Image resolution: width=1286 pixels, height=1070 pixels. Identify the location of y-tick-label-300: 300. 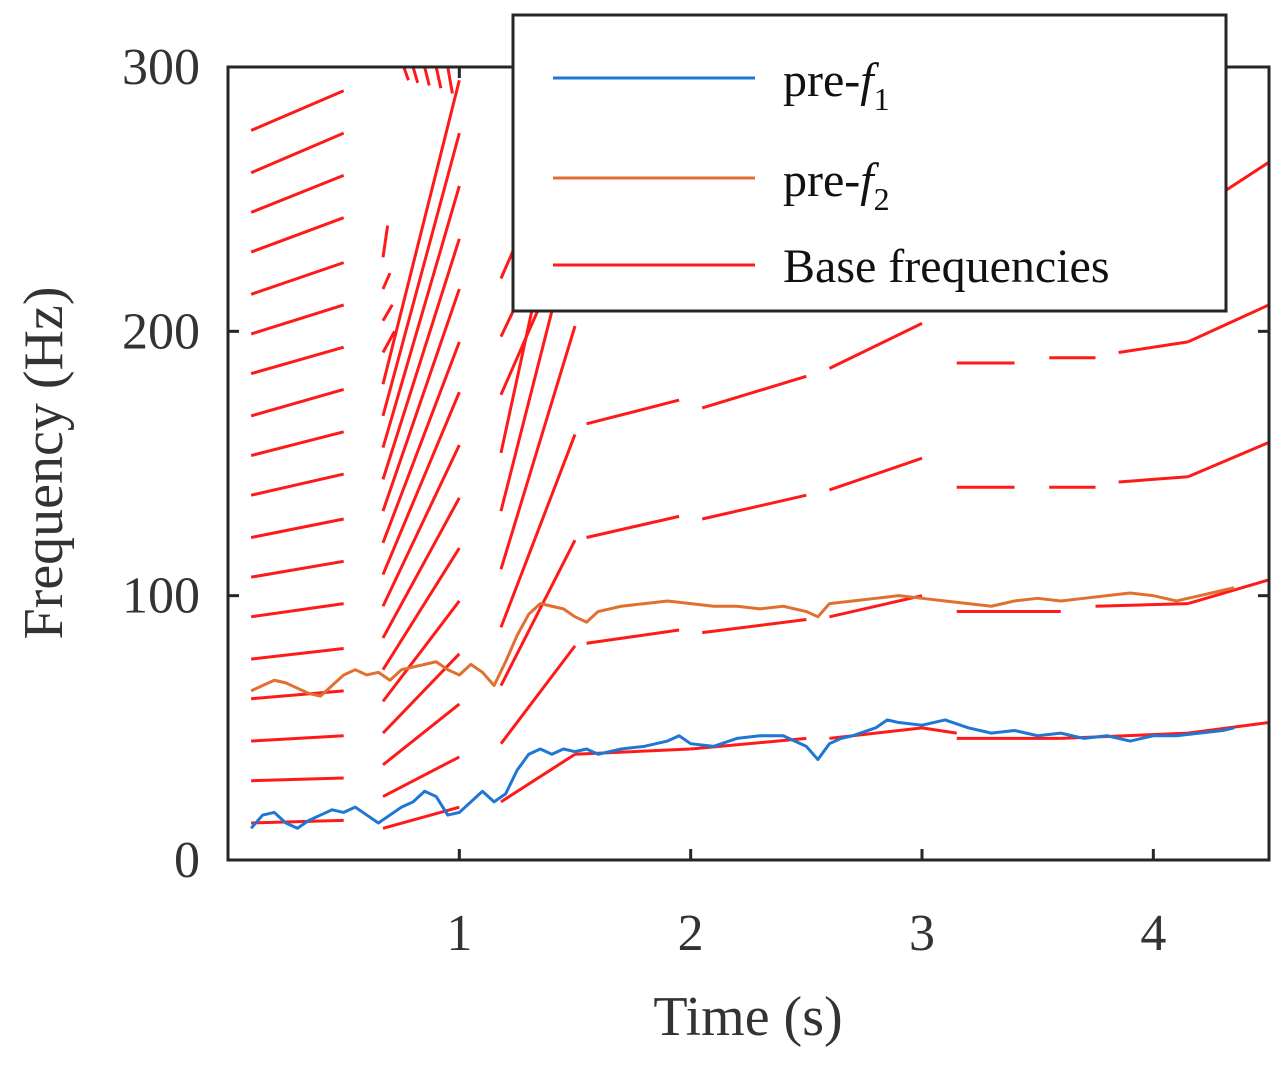
(161, 67).